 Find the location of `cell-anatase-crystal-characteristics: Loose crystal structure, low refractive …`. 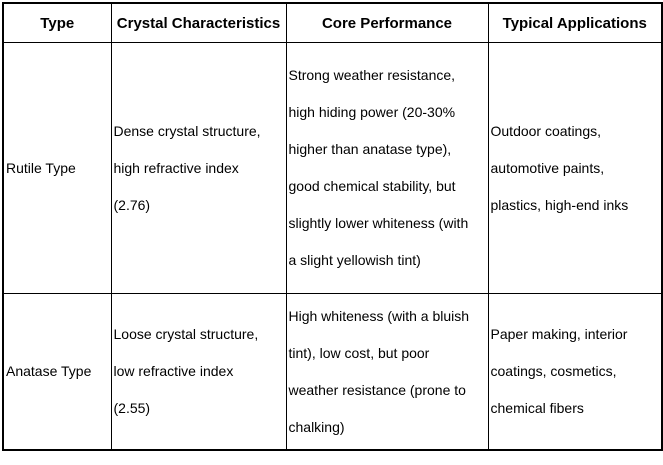

cell-anatase-crystal-characteristics: Loose crystal structure, low refractive … is located at coordinates (198, 372).